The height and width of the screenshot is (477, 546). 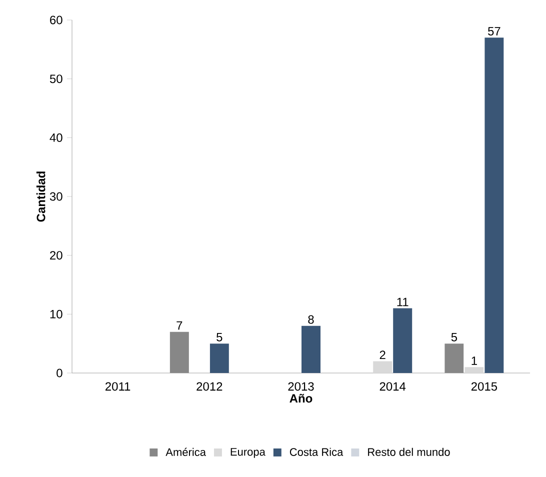 What do you see at coordinates (41, 197) in the screenshot?
I see `y-axis-title: Cantidad` at bounding box center [41, 197].